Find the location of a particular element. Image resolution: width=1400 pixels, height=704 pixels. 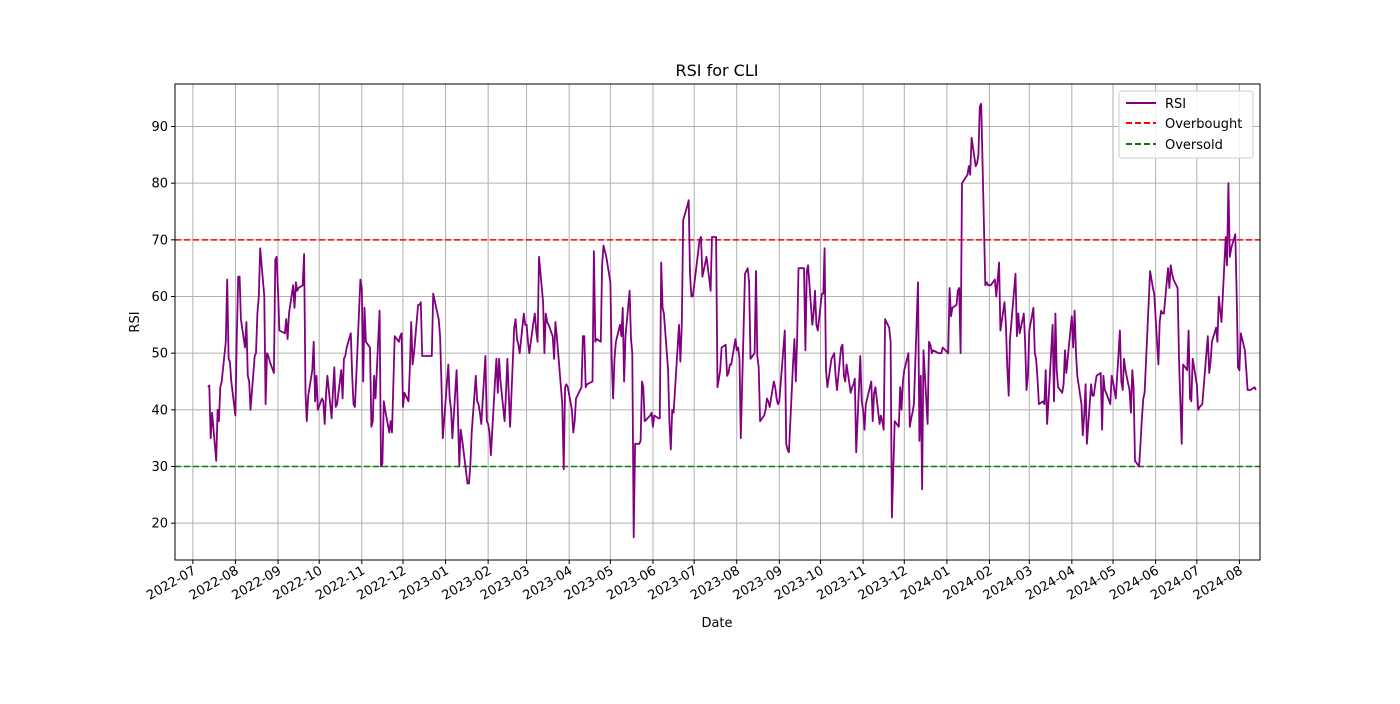

x-tick-label: 2024-08 is located at coordinates (1218, 583).